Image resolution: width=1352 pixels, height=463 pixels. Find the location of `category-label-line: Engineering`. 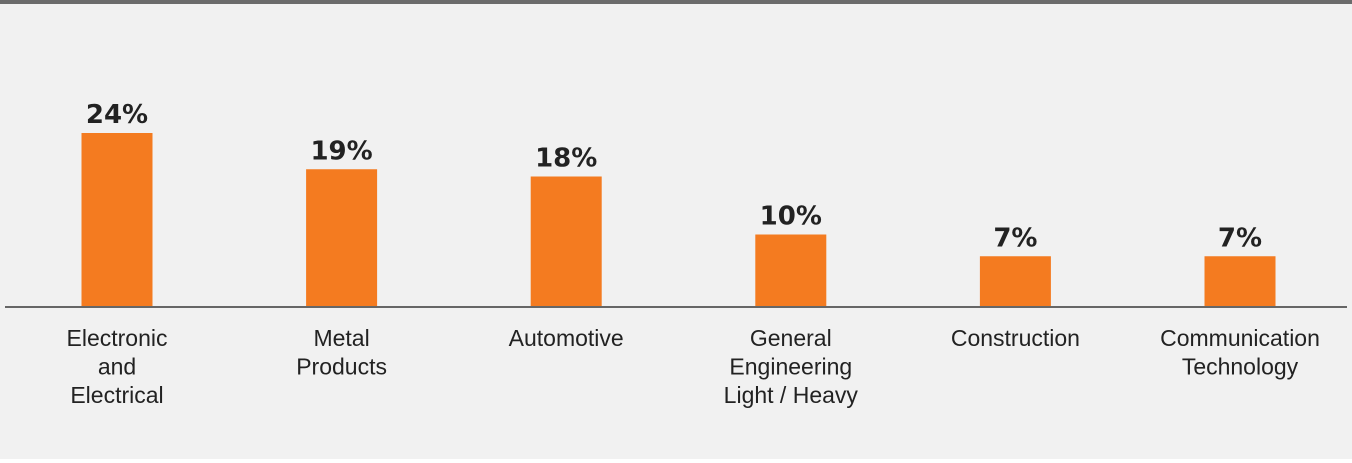

category-label-line: Engineering is located at coordinates (790, 367).